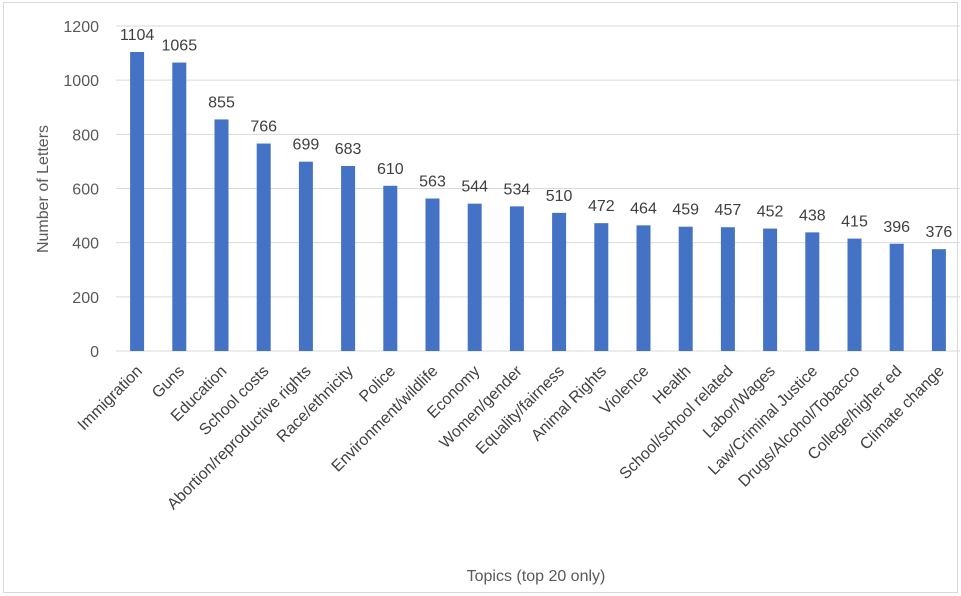  What do you see at coordinates (306, 145) in the screenshot?
I see `data-label: 699` at bounding box center [306, 145].